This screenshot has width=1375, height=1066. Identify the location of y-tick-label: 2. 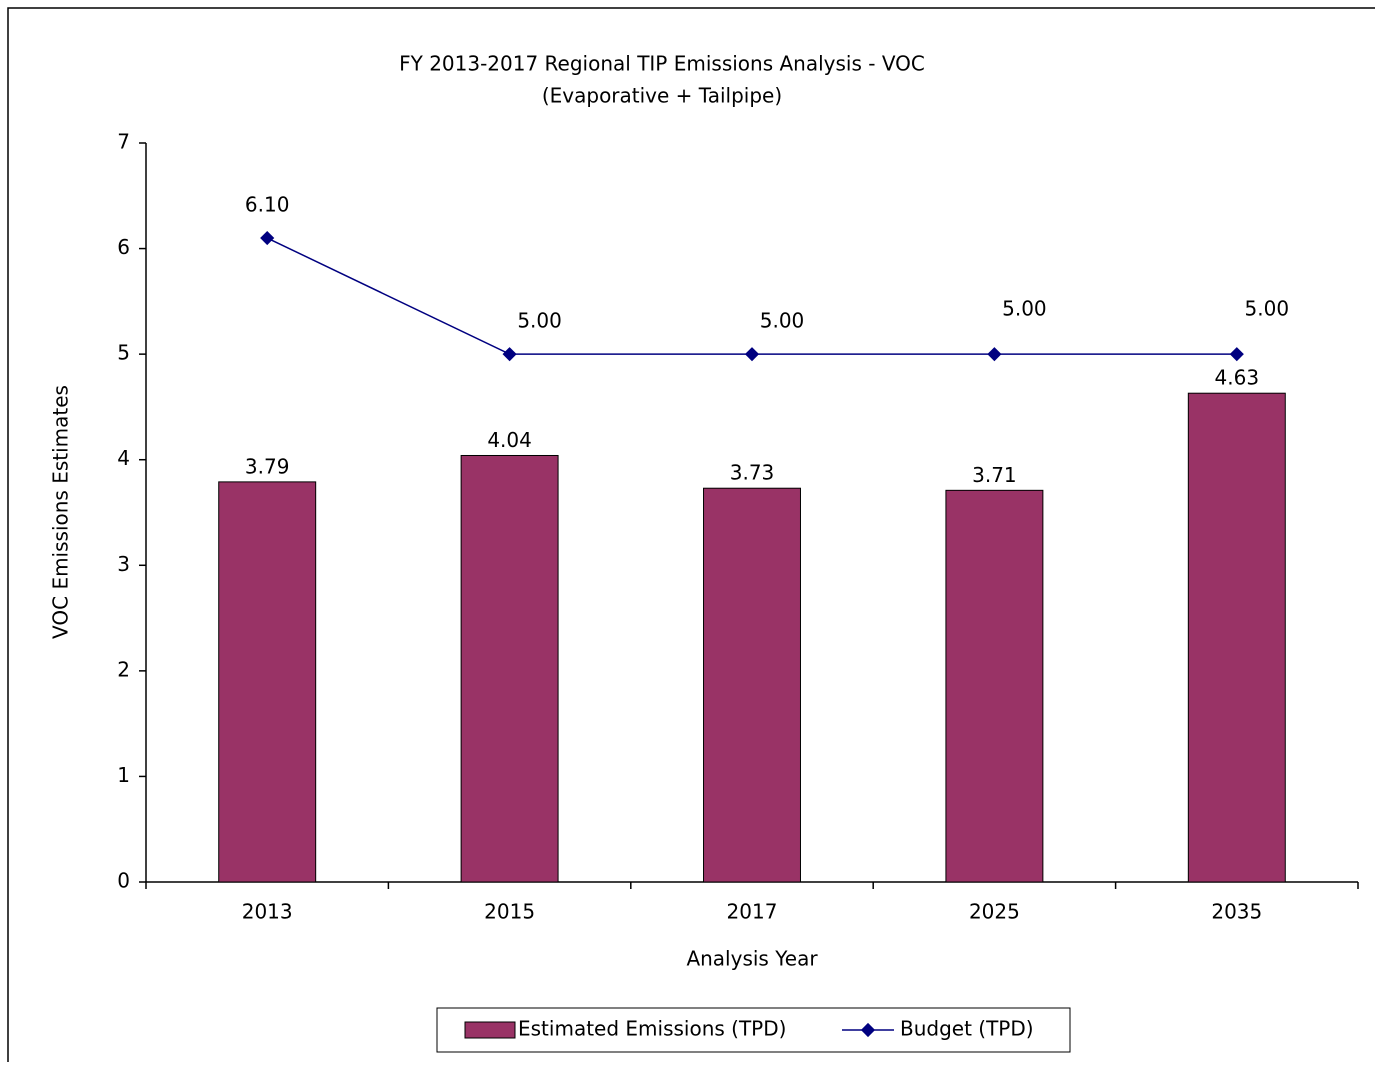
(123, 669).